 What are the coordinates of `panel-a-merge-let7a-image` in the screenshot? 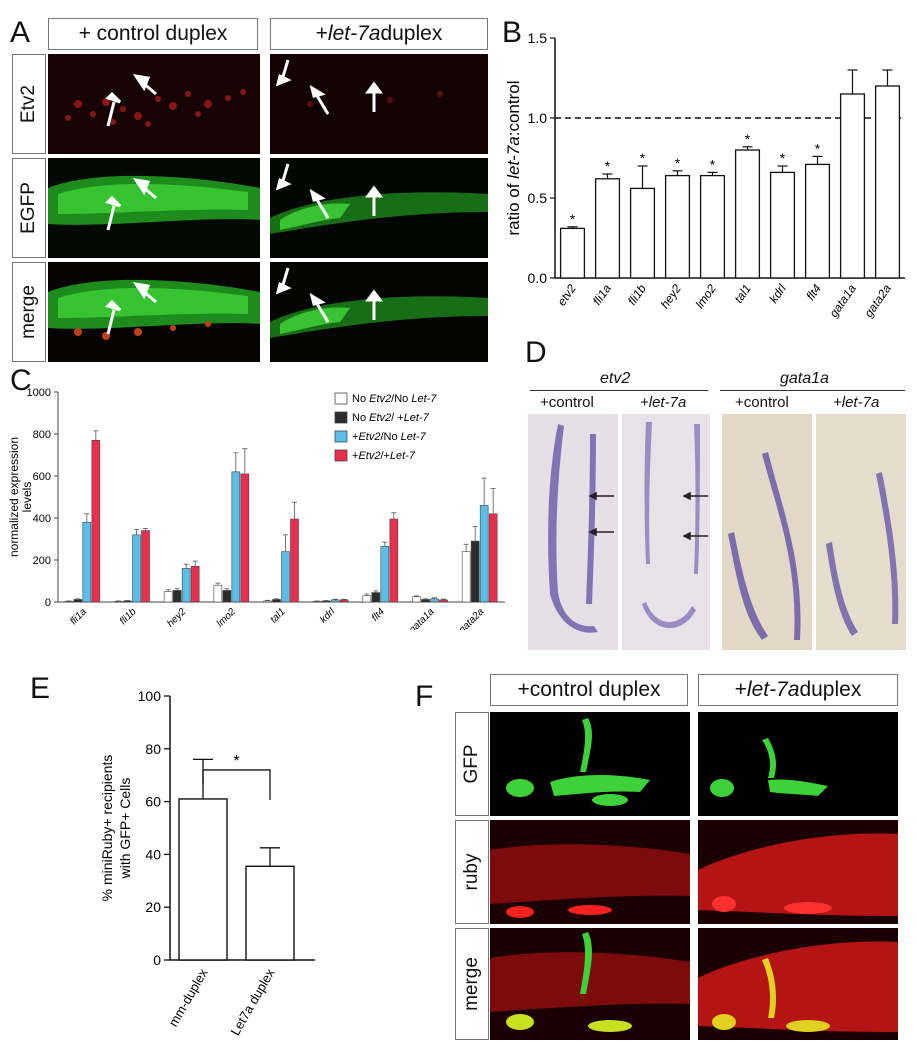 It's located at (379, 312).